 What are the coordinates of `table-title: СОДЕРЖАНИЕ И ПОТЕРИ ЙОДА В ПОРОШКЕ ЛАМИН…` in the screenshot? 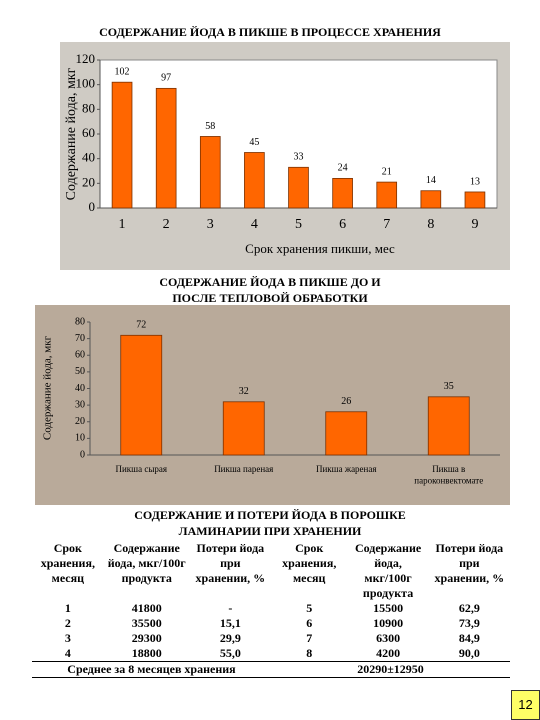 It's located at (270, 523).